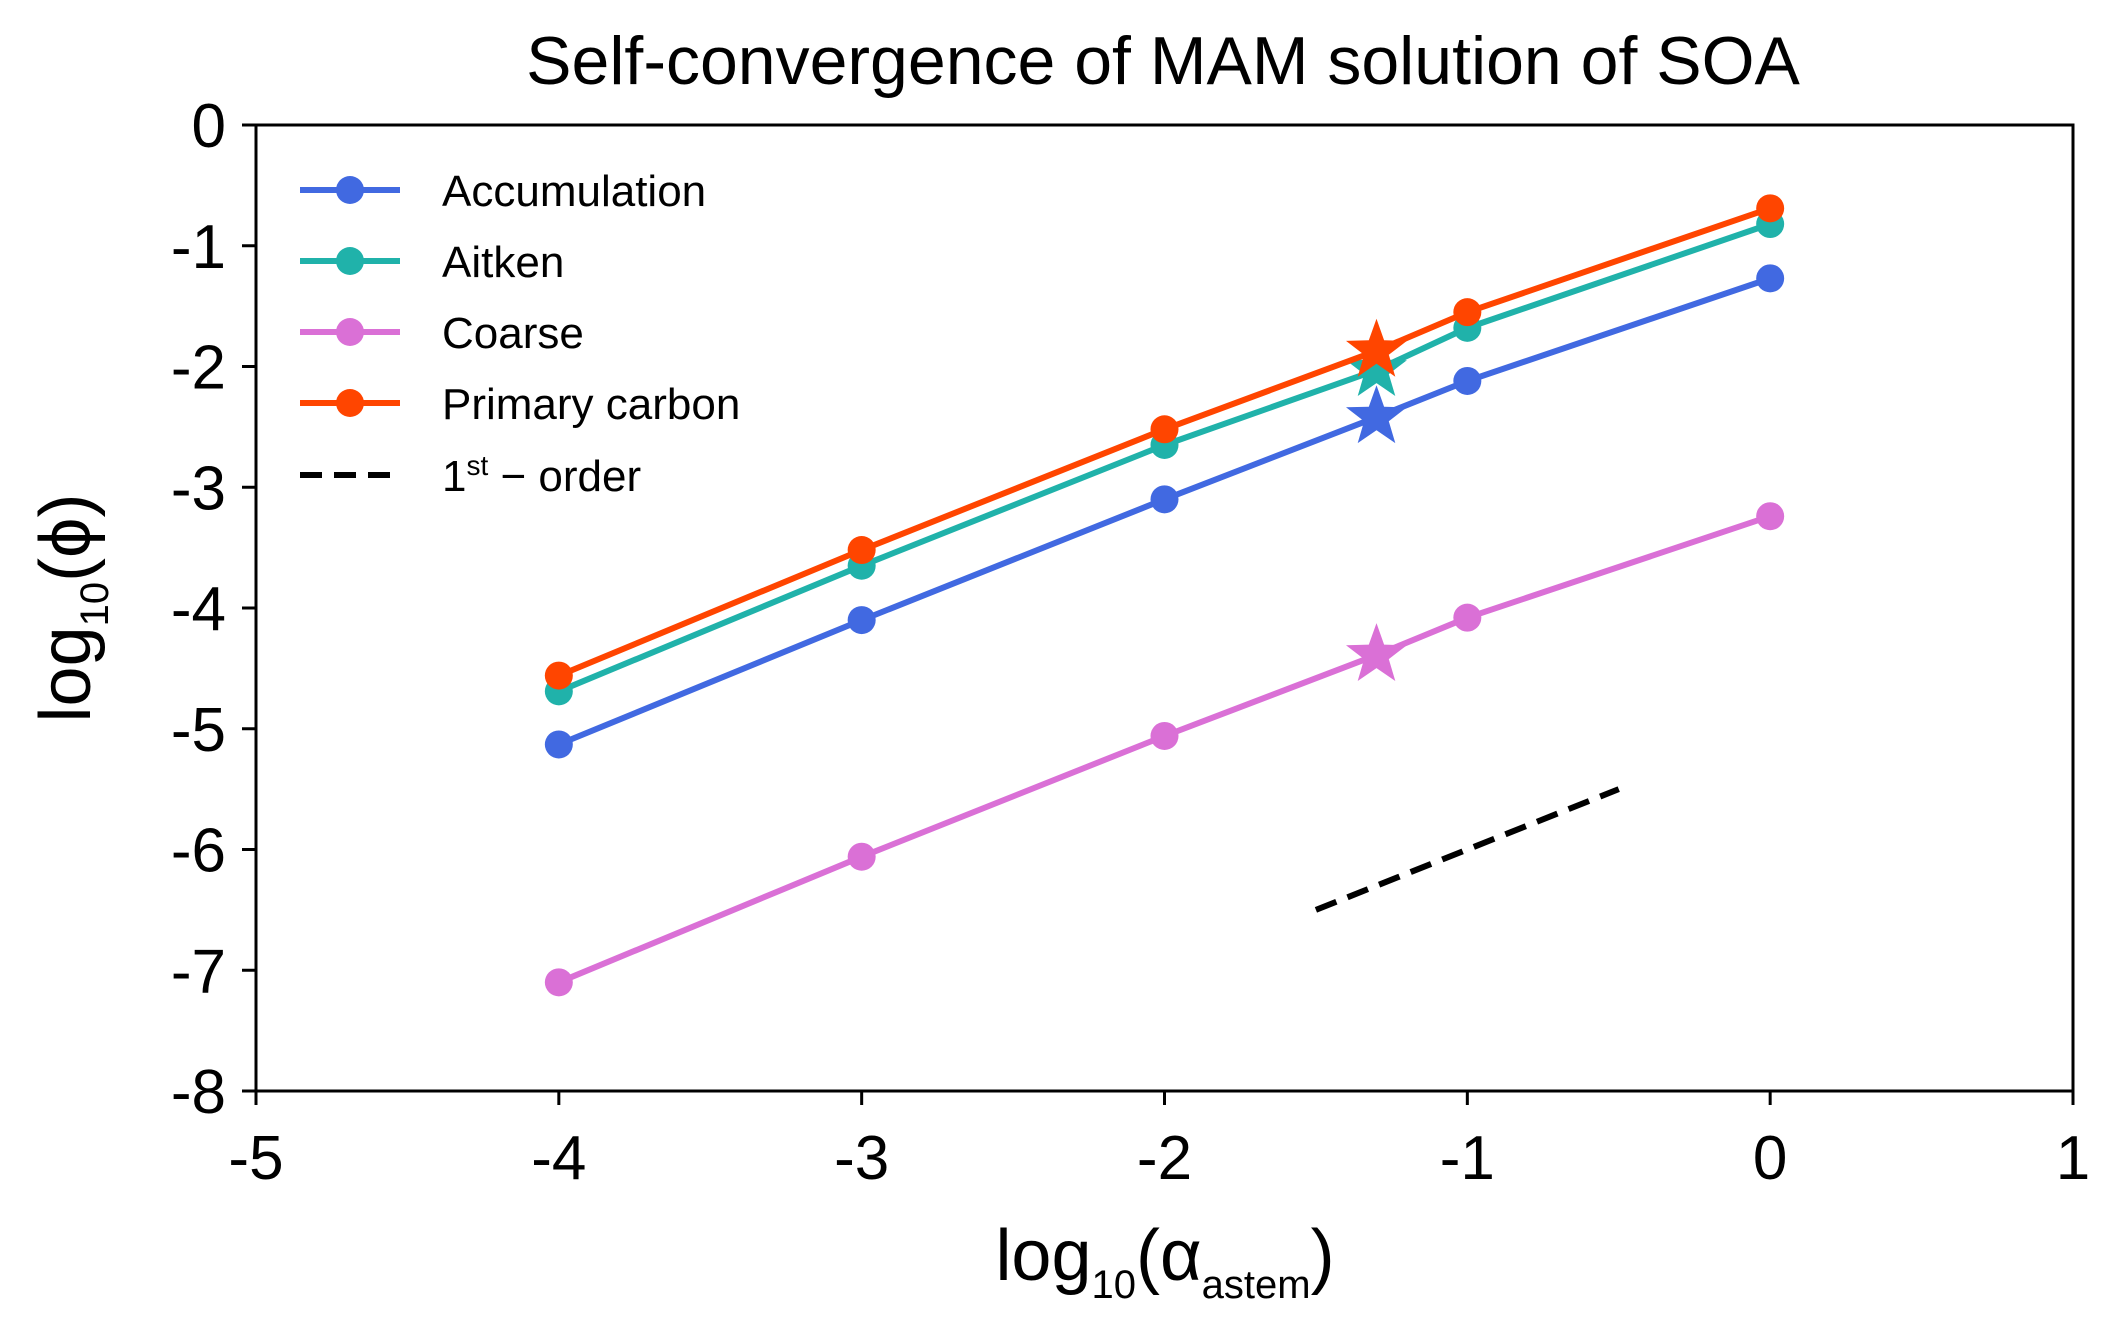 The height and width of the screenshot is (1331, 2107). Describe the element at coordinates (209, 126) in the screenshot. I see `y-tick-label: 0` at that location.